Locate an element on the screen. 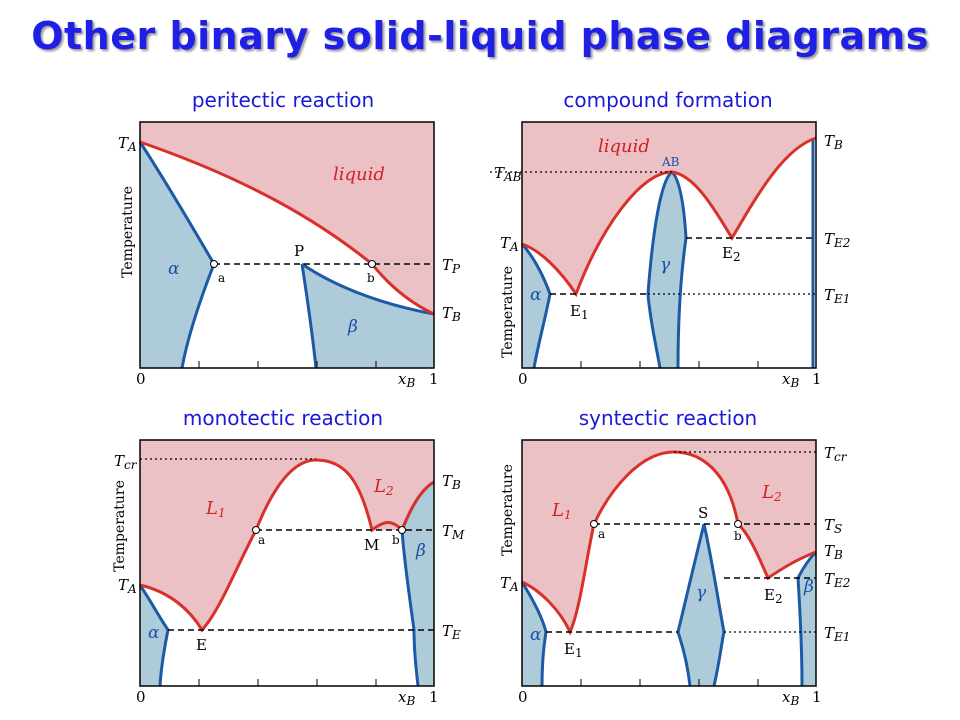  peritectic-beta-label: β is located at coordinates (352, 327).